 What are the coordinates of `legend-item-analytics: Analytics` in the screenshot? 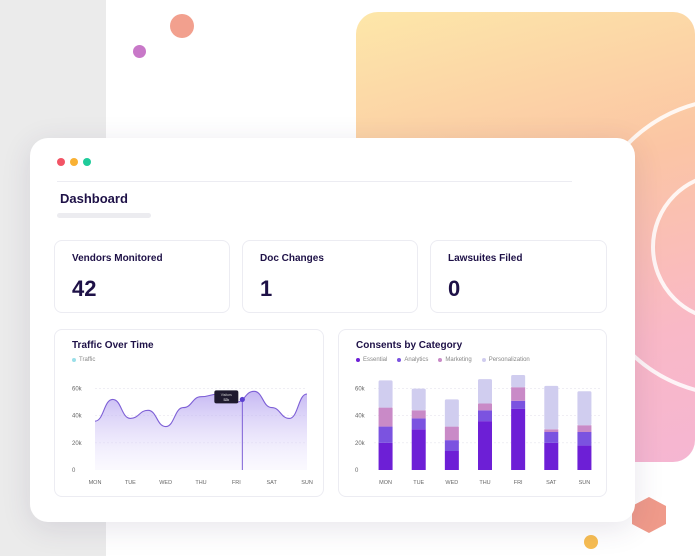 It's located at (412, 360).